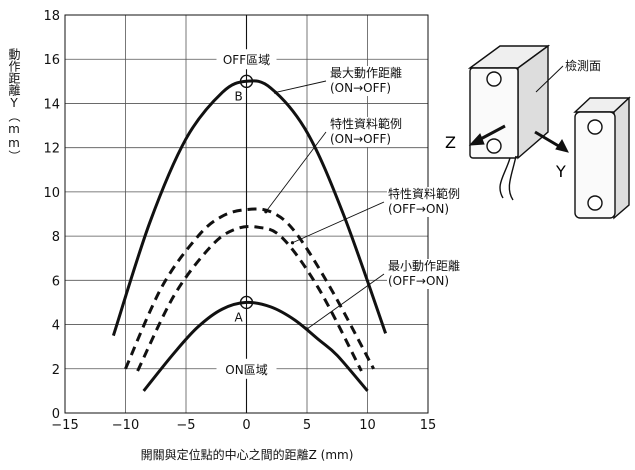 This screenshot has height=470, width=635. Describe the element at coordinates (56, 370) in the screenshot. I see `y-tick-label: 2` at that location.